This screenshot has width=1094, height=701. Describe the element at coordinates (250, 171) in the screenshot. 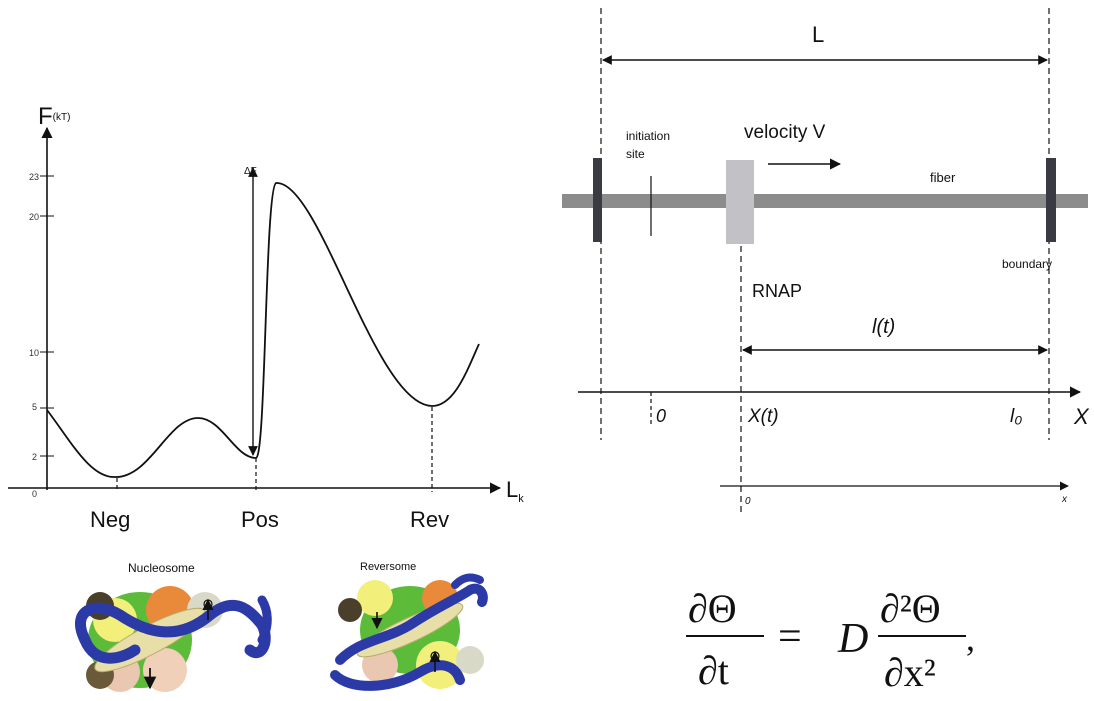

I see `barrier-label: ΔF` at that location.